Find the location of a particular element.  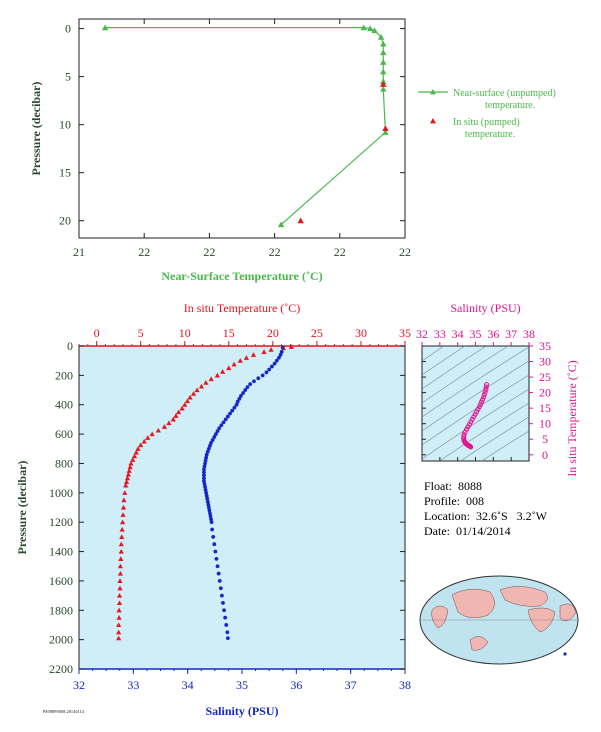

x-axis-label: Near-Surface Temperature (˚C) is located at coordinates (241, 276).